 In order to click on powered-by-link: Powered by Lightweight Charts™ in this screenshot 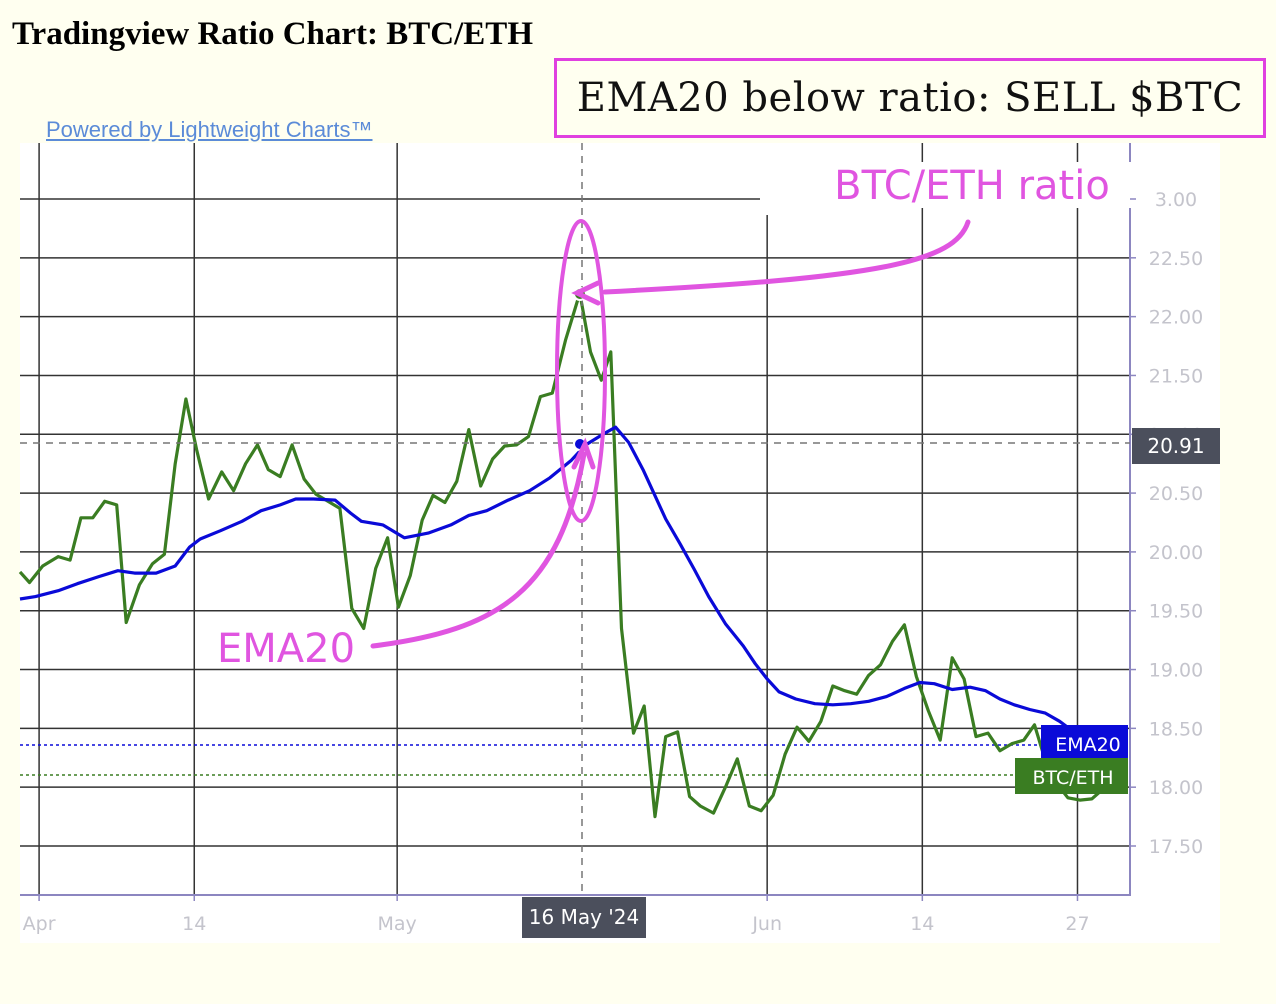, I will do `click(209, 129)`.